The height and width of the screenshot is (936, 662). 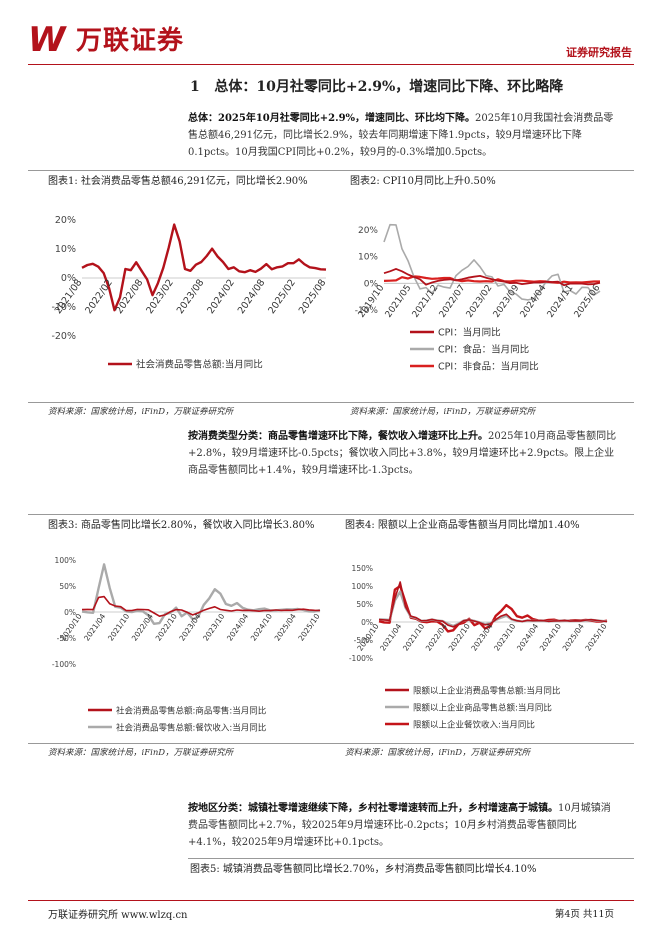 I want to click on legend-label: 限额以上企业商品零售总额:当月同比, so click(x=482, y=708).